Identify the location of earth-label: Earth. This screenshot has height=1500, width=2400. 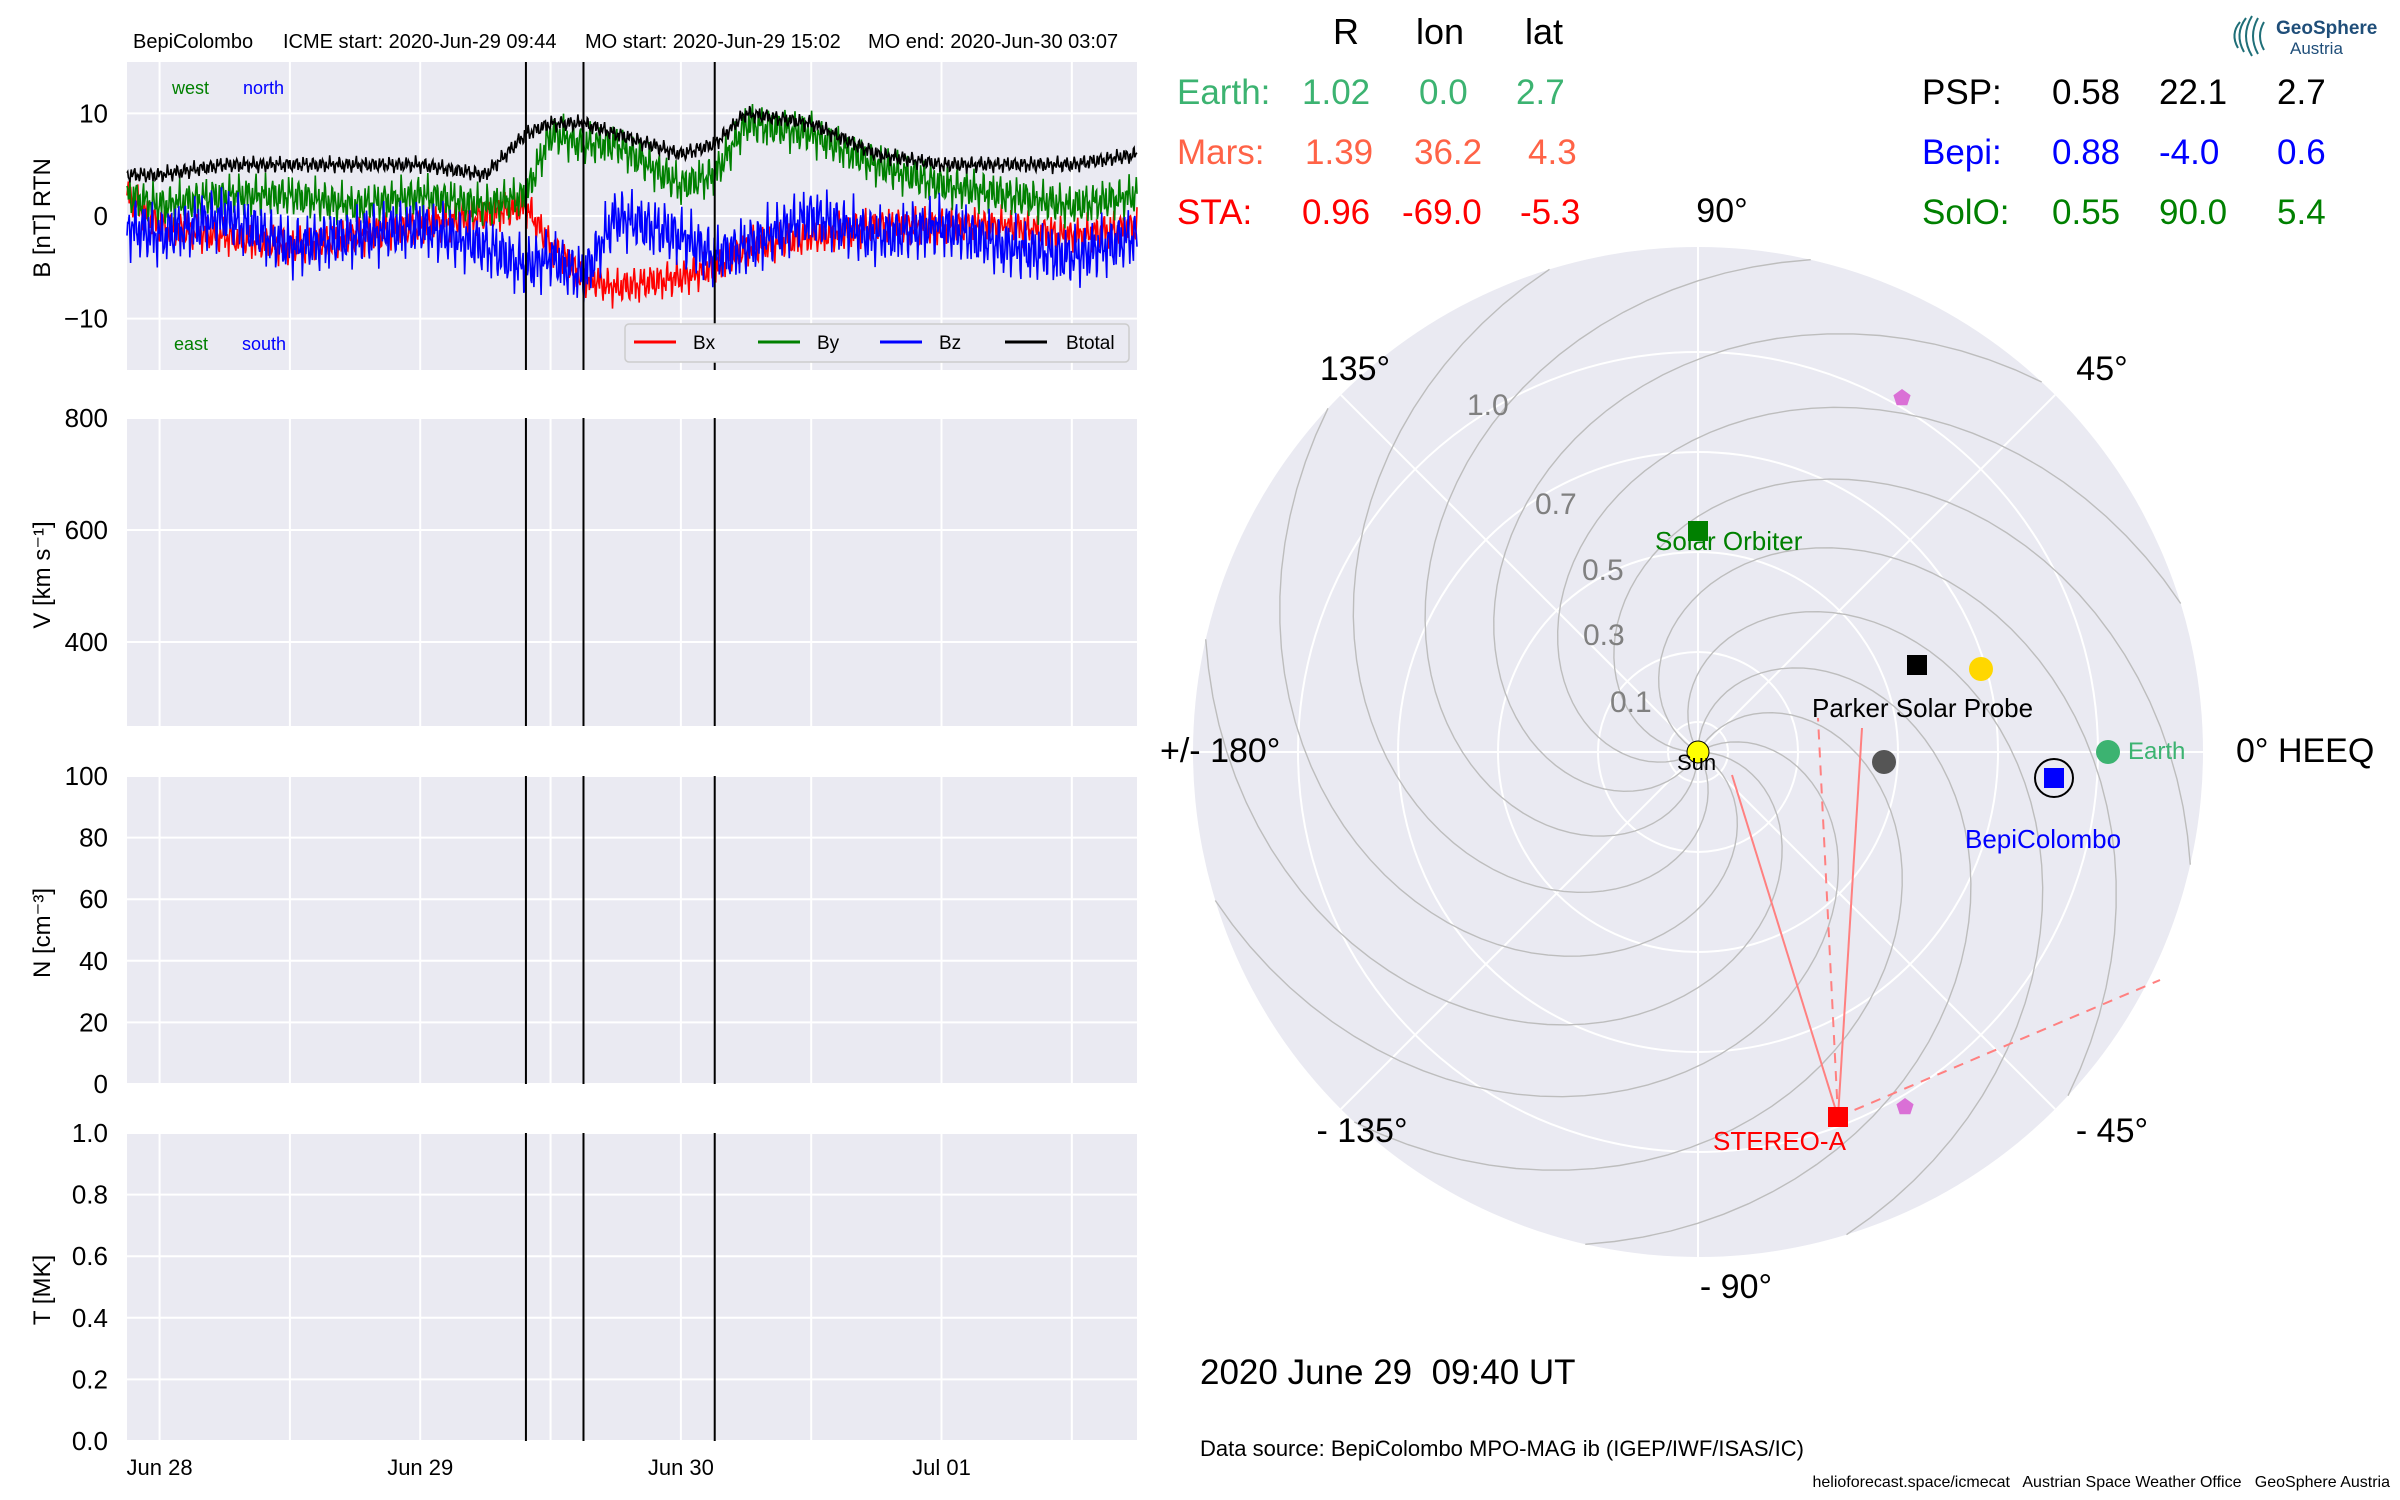
(2156, 751).